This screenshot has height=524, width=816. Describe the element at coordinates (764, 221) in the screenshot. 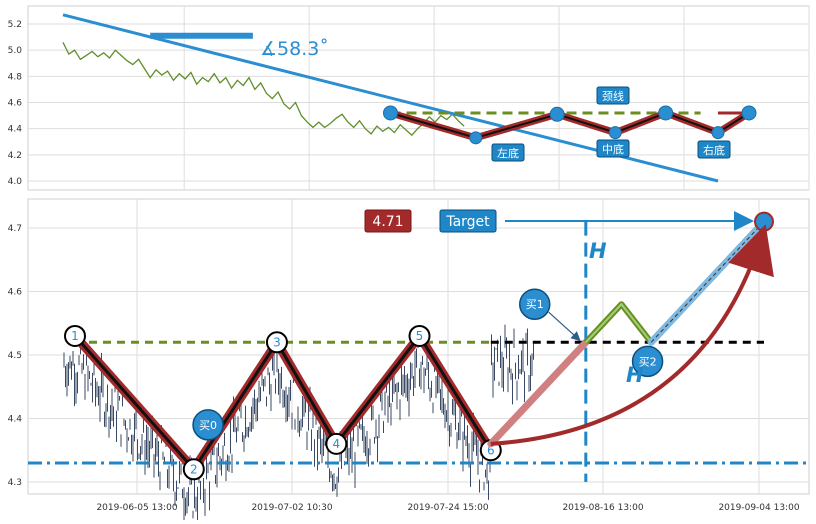

I see `target-point` at that location.